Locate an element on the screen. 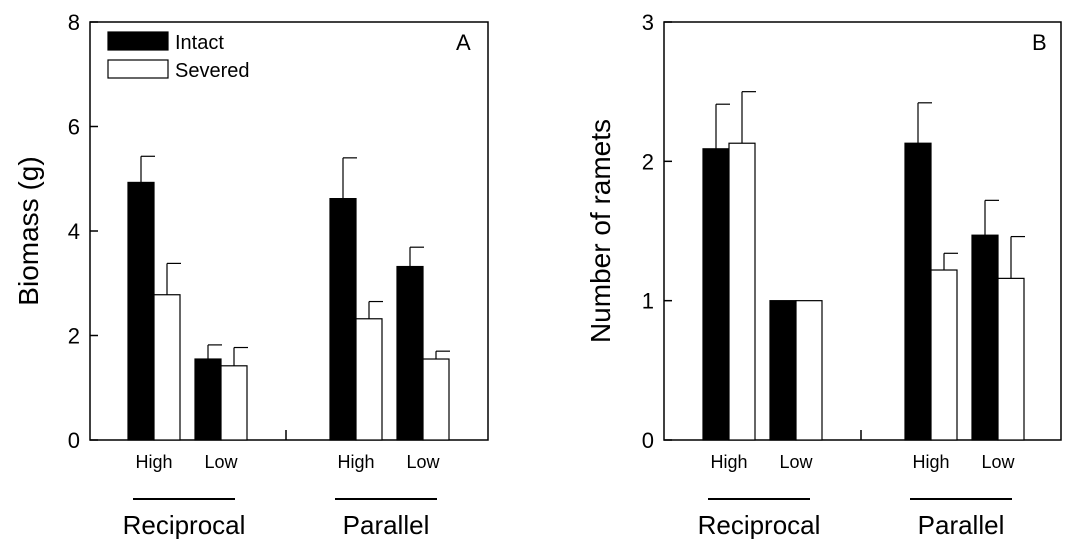  y-tick-label: 6 is located at coordinates (74, 127).